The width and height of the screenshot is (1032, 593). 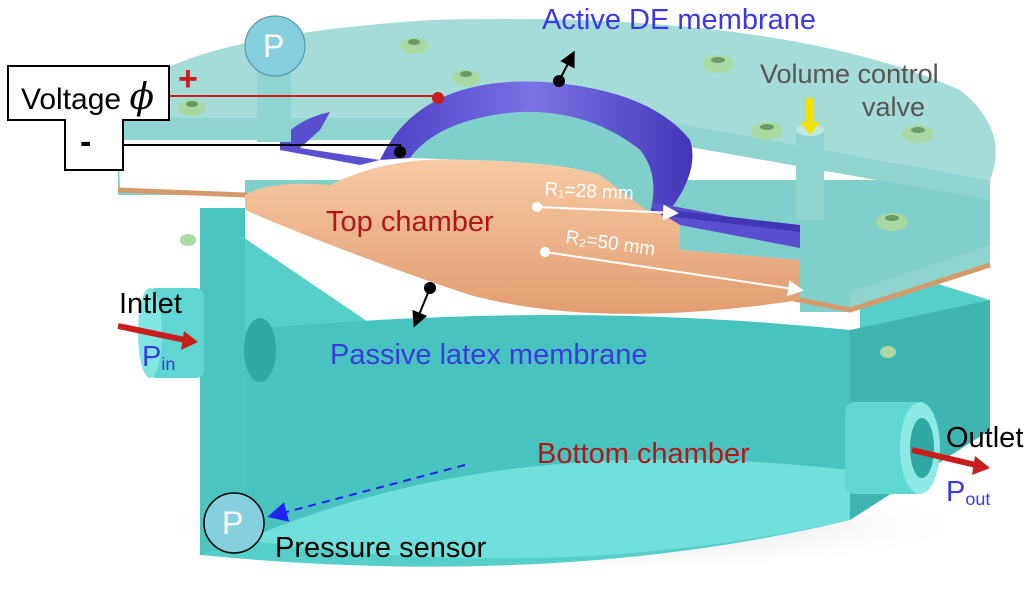 I want to click on passive-membrane-shape, so click(x=522, y=236).